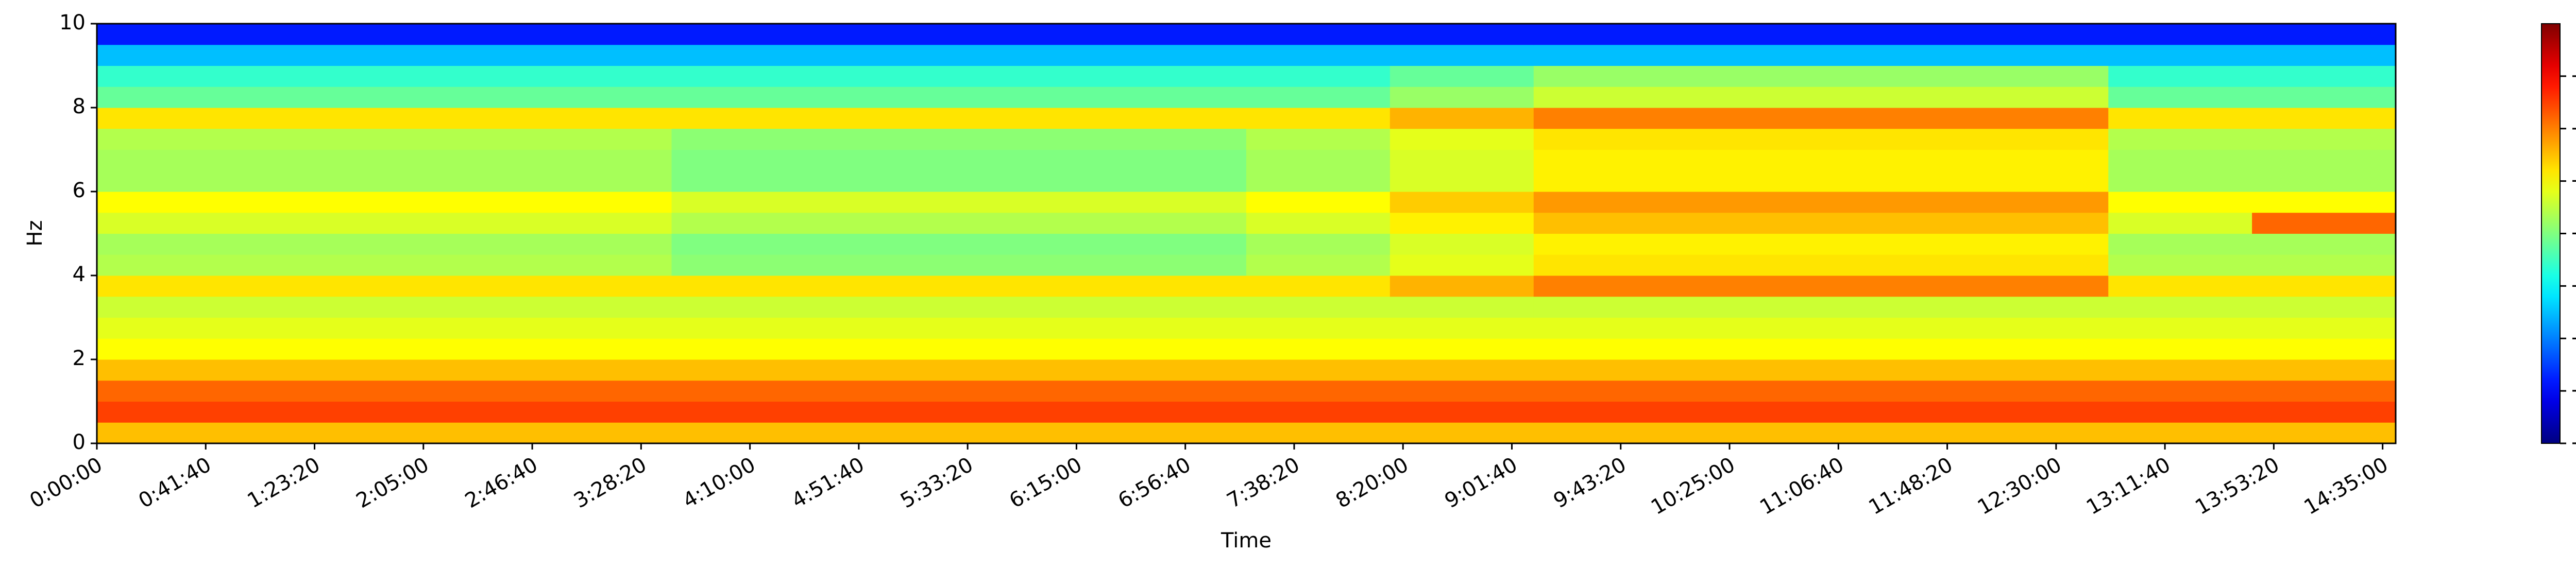  Describe the element at coordinates (936, 483) in the screenshot. I see `x-tick-label: 5:33:20` at that location.